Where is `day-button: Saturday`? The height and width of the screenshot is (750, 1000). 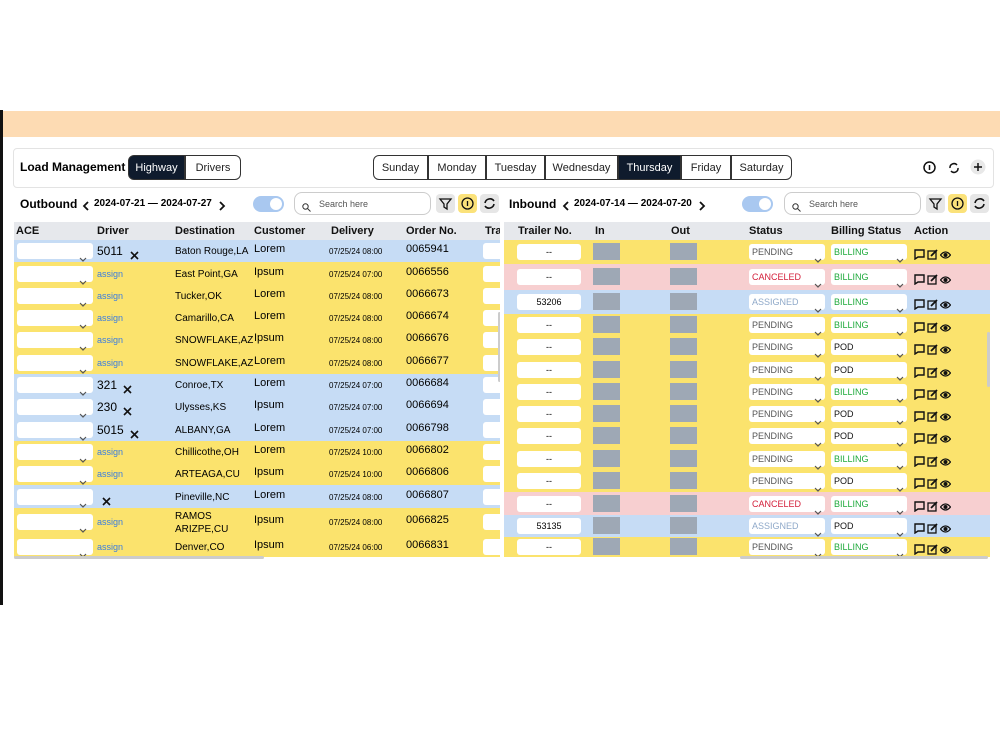
day-button: Saturday is located at coordinates (761, 167).